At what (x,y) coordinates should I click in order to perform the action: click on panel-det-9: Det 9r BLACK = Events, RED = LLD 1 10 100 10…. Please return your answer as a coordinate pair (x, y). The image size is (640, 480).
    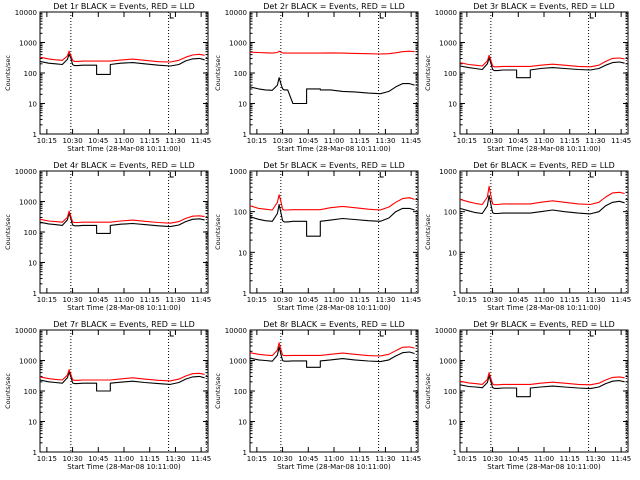
    Looking at the image, I should click on (527, 395).